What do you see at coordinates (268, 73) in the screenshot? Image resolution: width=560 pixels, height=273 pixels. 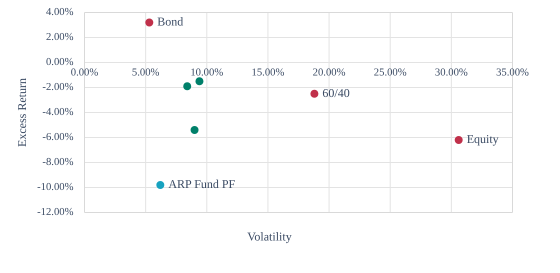 I see `x-tick-label: 15.00%` at bounding box center [268, 73].